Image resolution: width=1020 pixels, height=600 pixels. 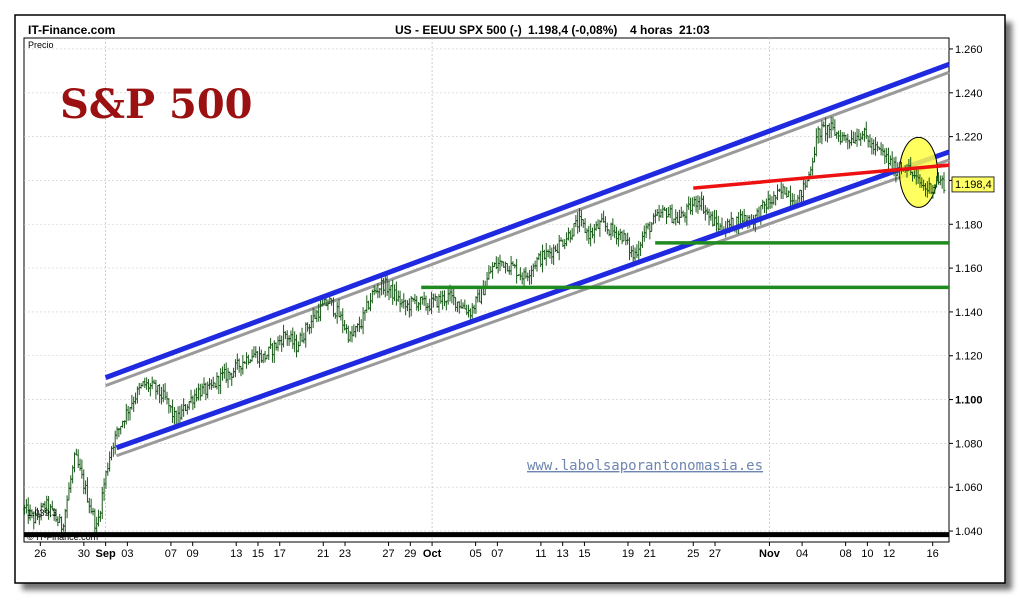 I want to click on x-tick-label: 19, so click(x=628, y=554).